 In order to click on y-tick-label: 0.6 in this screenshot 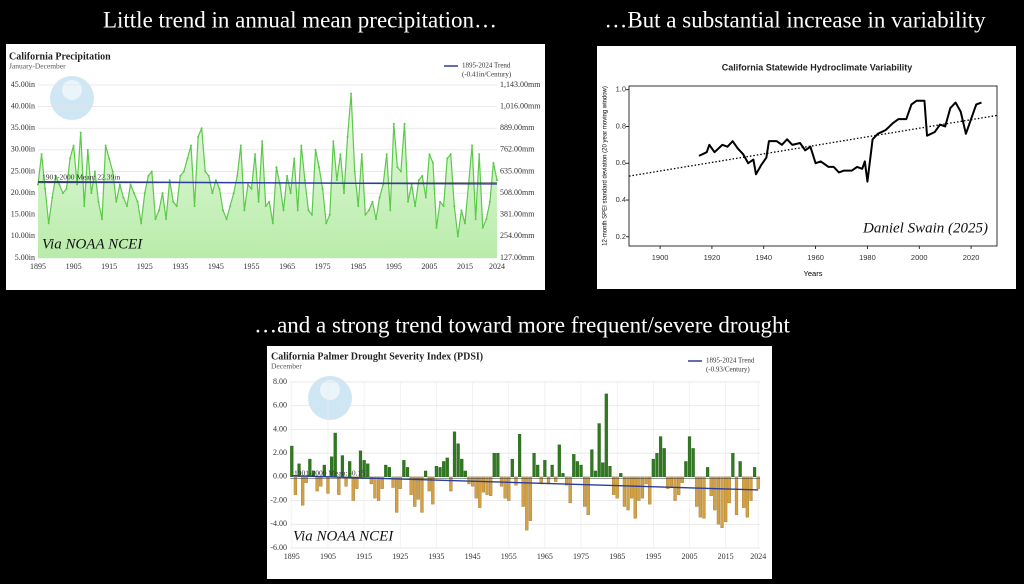, I will do `click(621, 162)`.